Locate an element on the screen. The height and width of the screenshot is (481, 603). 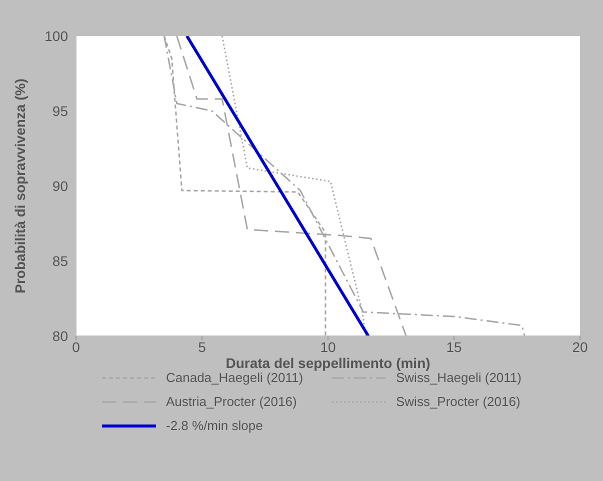
y-tick-label: 95 is located at coordinates (60, 110).